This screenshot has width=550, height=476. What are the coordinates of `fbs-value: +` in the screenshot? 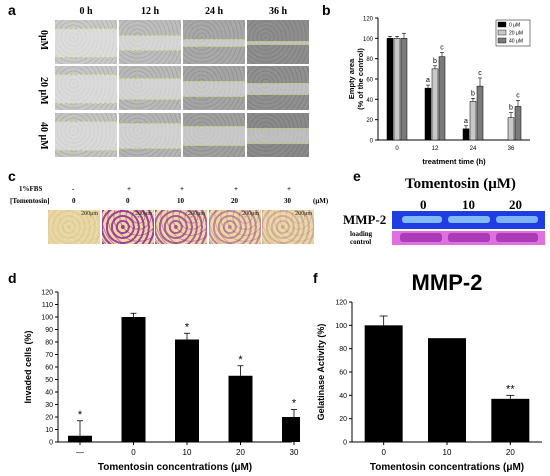 It's located at (182, 189).